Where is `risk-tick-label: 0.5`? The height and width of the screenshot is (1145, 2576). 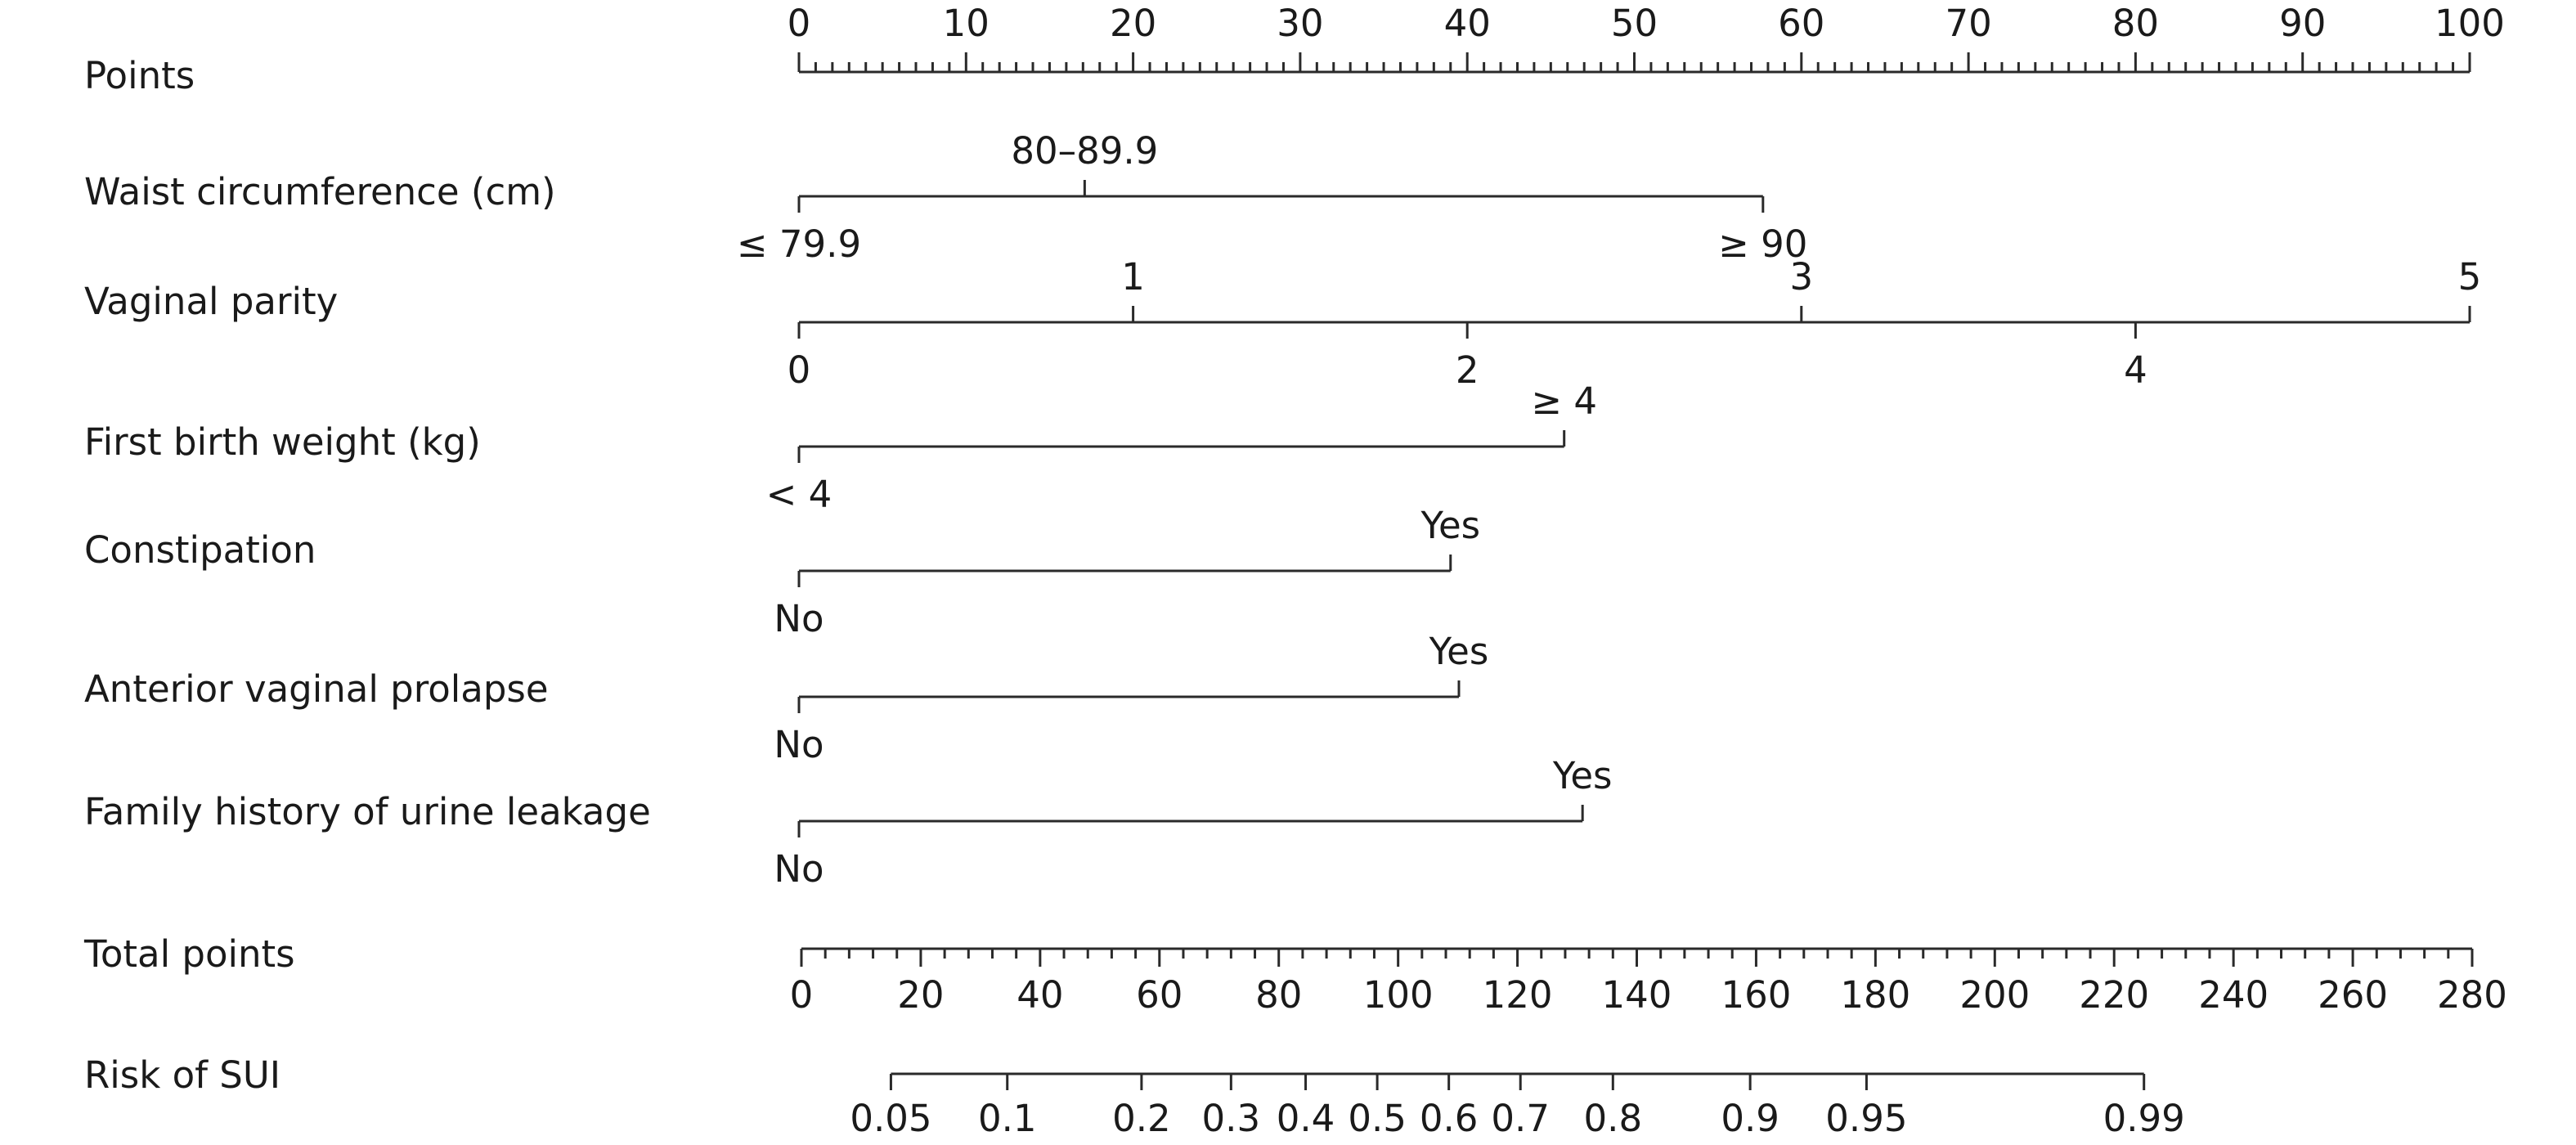 risk-tick-label: 0.5 is located at coordinates (1378, 1118).